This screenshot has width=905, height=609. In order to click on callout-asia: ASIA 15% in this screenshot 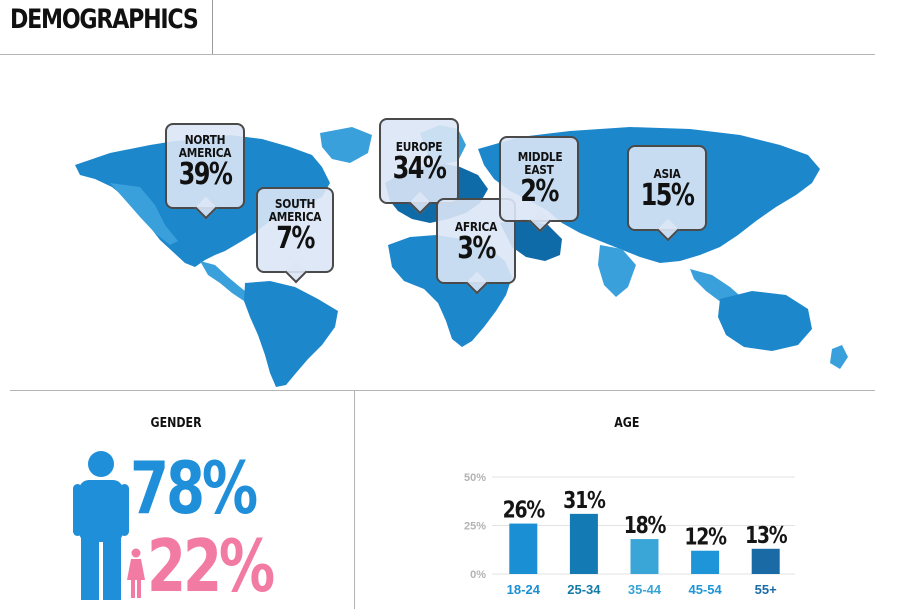, I will do `click(667, 188)`.